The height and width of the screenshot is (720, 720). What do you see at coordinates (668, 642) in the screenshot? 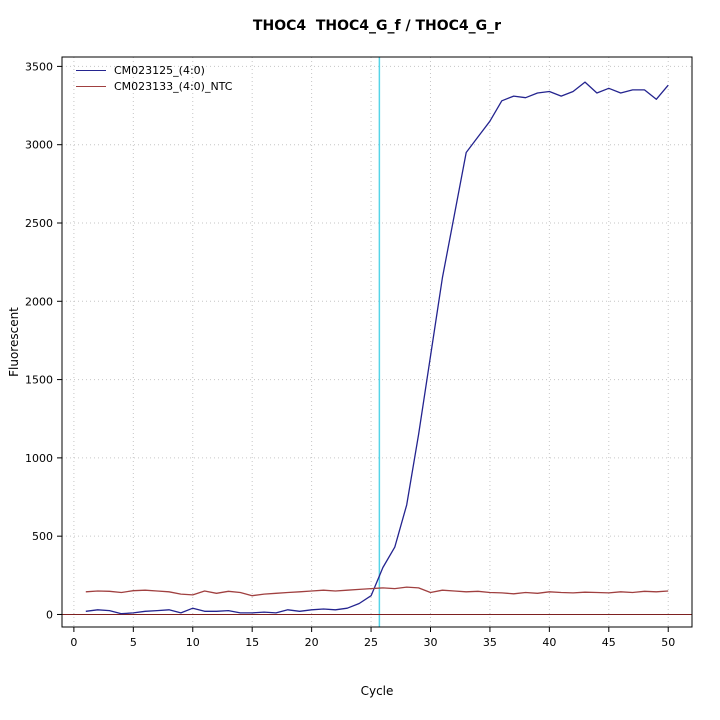
I see `x-tick-label: 50` at bounding box center [668, 642].